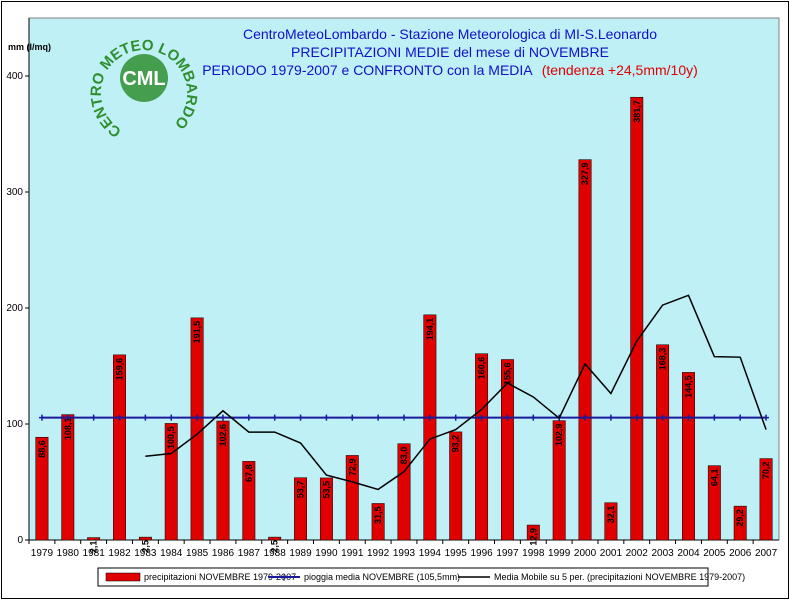  I want to click on x-tick-label: 1996, so click(481, 553).